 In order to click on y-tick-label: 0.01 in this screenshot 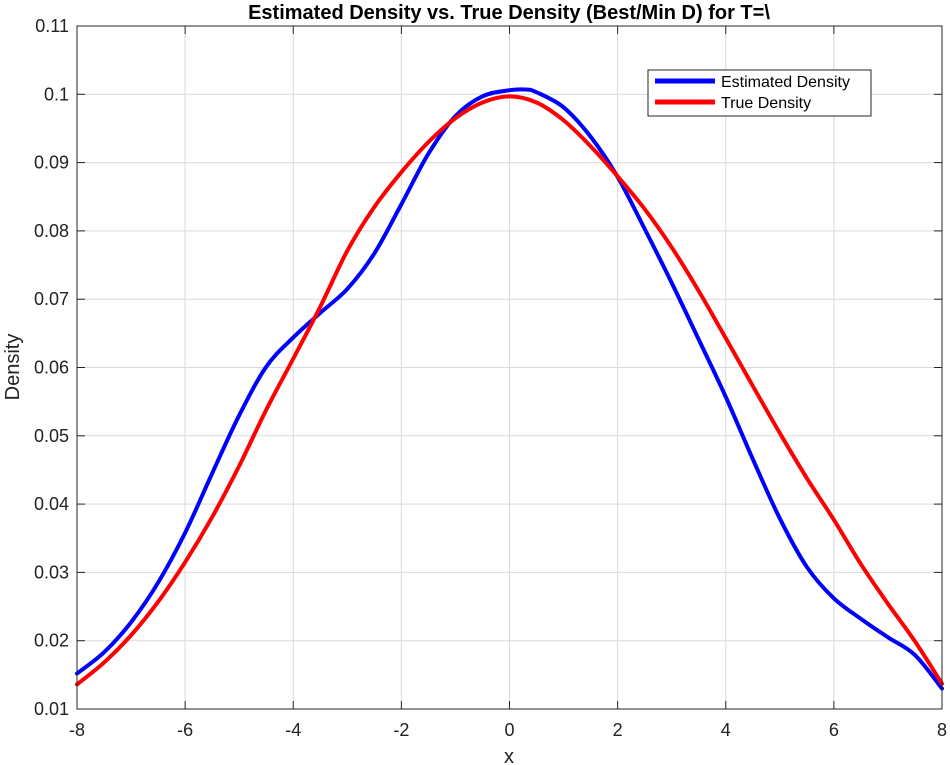, I will do `click(51, 709)`.